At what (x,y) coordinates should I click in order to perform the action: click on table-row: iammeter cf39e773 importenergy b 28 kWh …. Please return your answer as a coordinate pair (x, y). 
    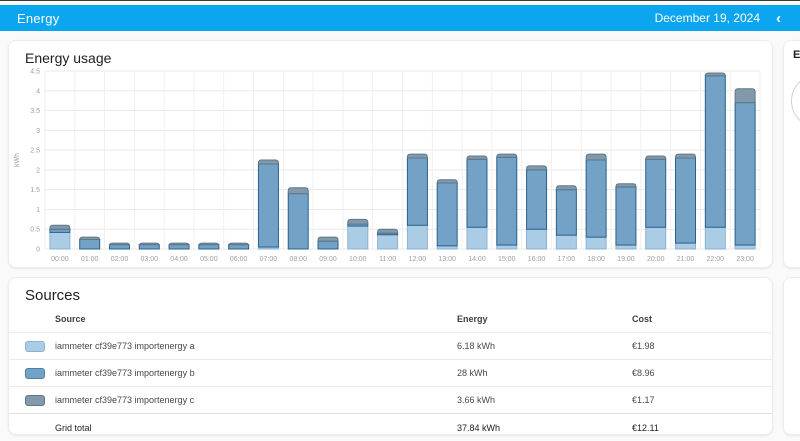
    Looking at the image, I should click on (390, 372).